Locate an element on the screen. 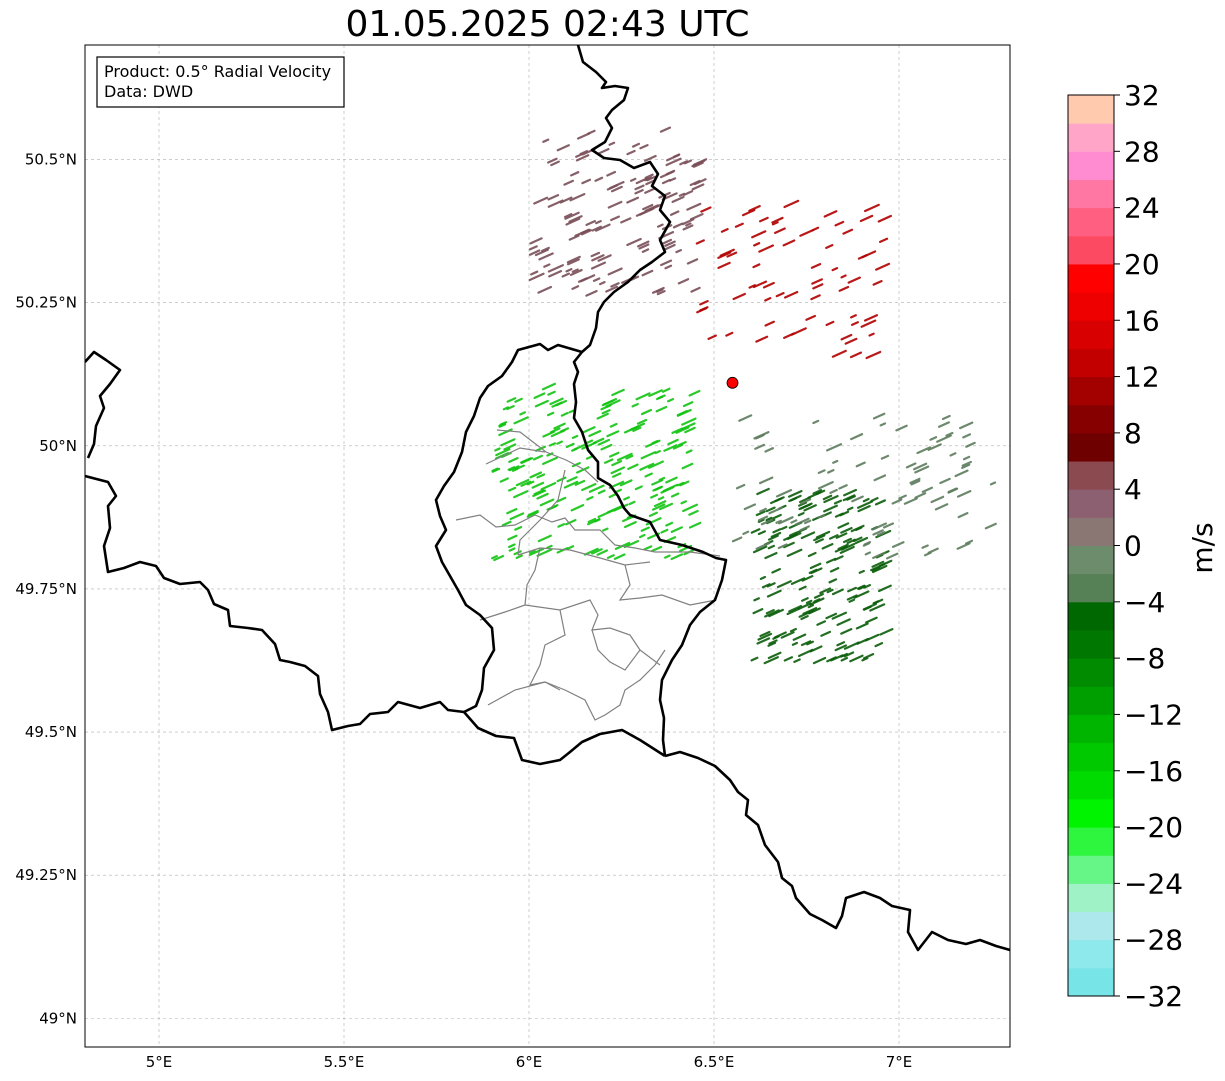 The height and width of the screenshot is (1081, 1225). info-product-text: Product: 0.5° Radial Velocity is located at coordinates (217, 71).